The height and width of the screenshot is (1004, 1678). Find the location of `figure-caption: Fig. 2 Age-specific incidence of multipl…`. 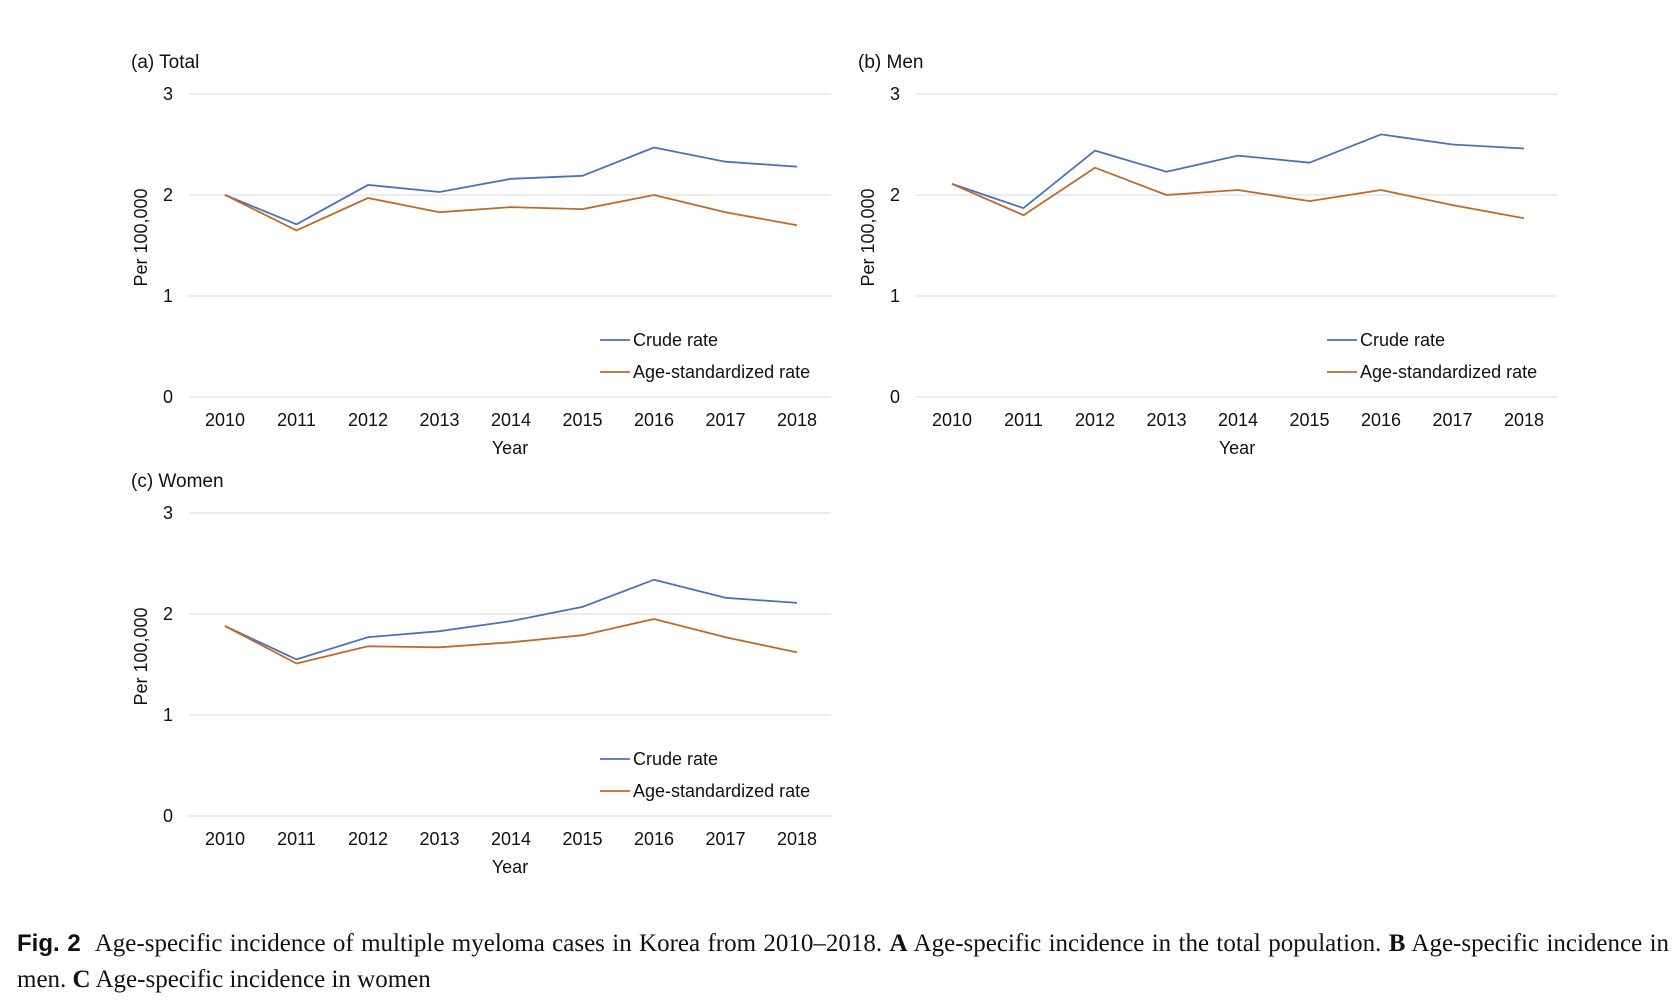

figure-caption: Fig. 2 Age-specific incidence of multipl… is located at coordinates (843, 962).